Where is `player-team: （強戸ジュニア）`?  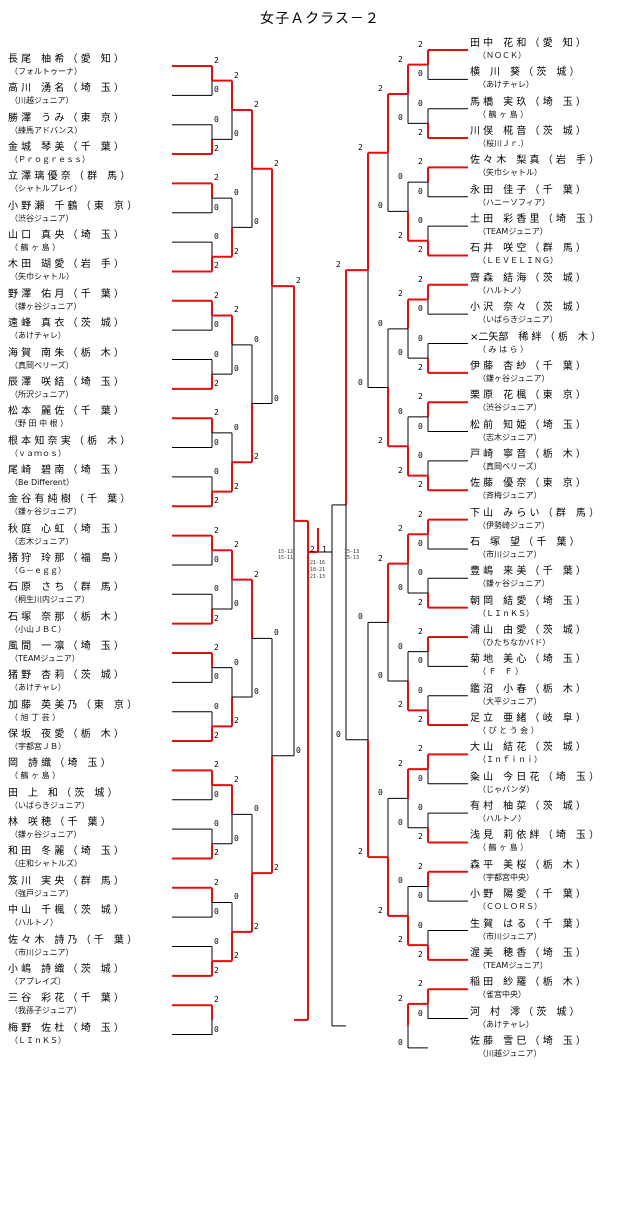
player-team: （強戸ジュニア） is located at coordinates (42, 893).